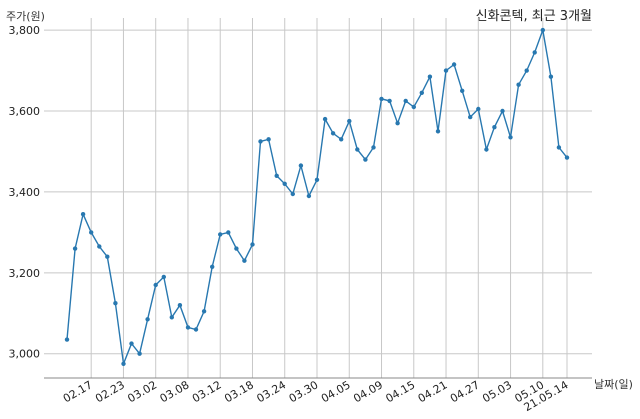 Image resolution: width=640 pixels, height=419 pixels. Describe the element at coordinates (25, 192) in the screenshot. I see `y-tick-label: 3,400` at that location.